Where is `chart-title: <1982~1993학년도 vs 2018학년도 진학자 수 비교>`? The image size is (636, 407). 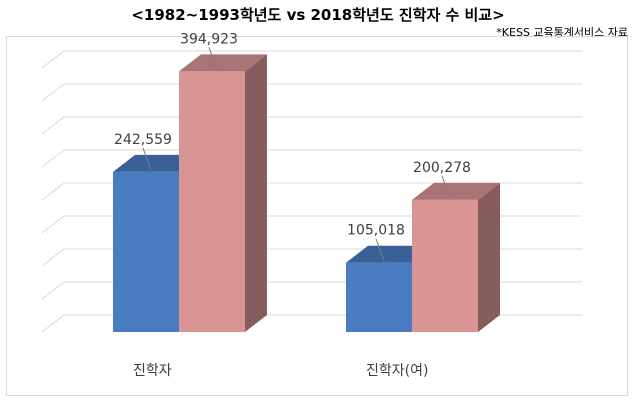
chart-title: <1982~1993학년도 vs 2018학년도 진학자 수 비교> is located at coordinates (318, 15).